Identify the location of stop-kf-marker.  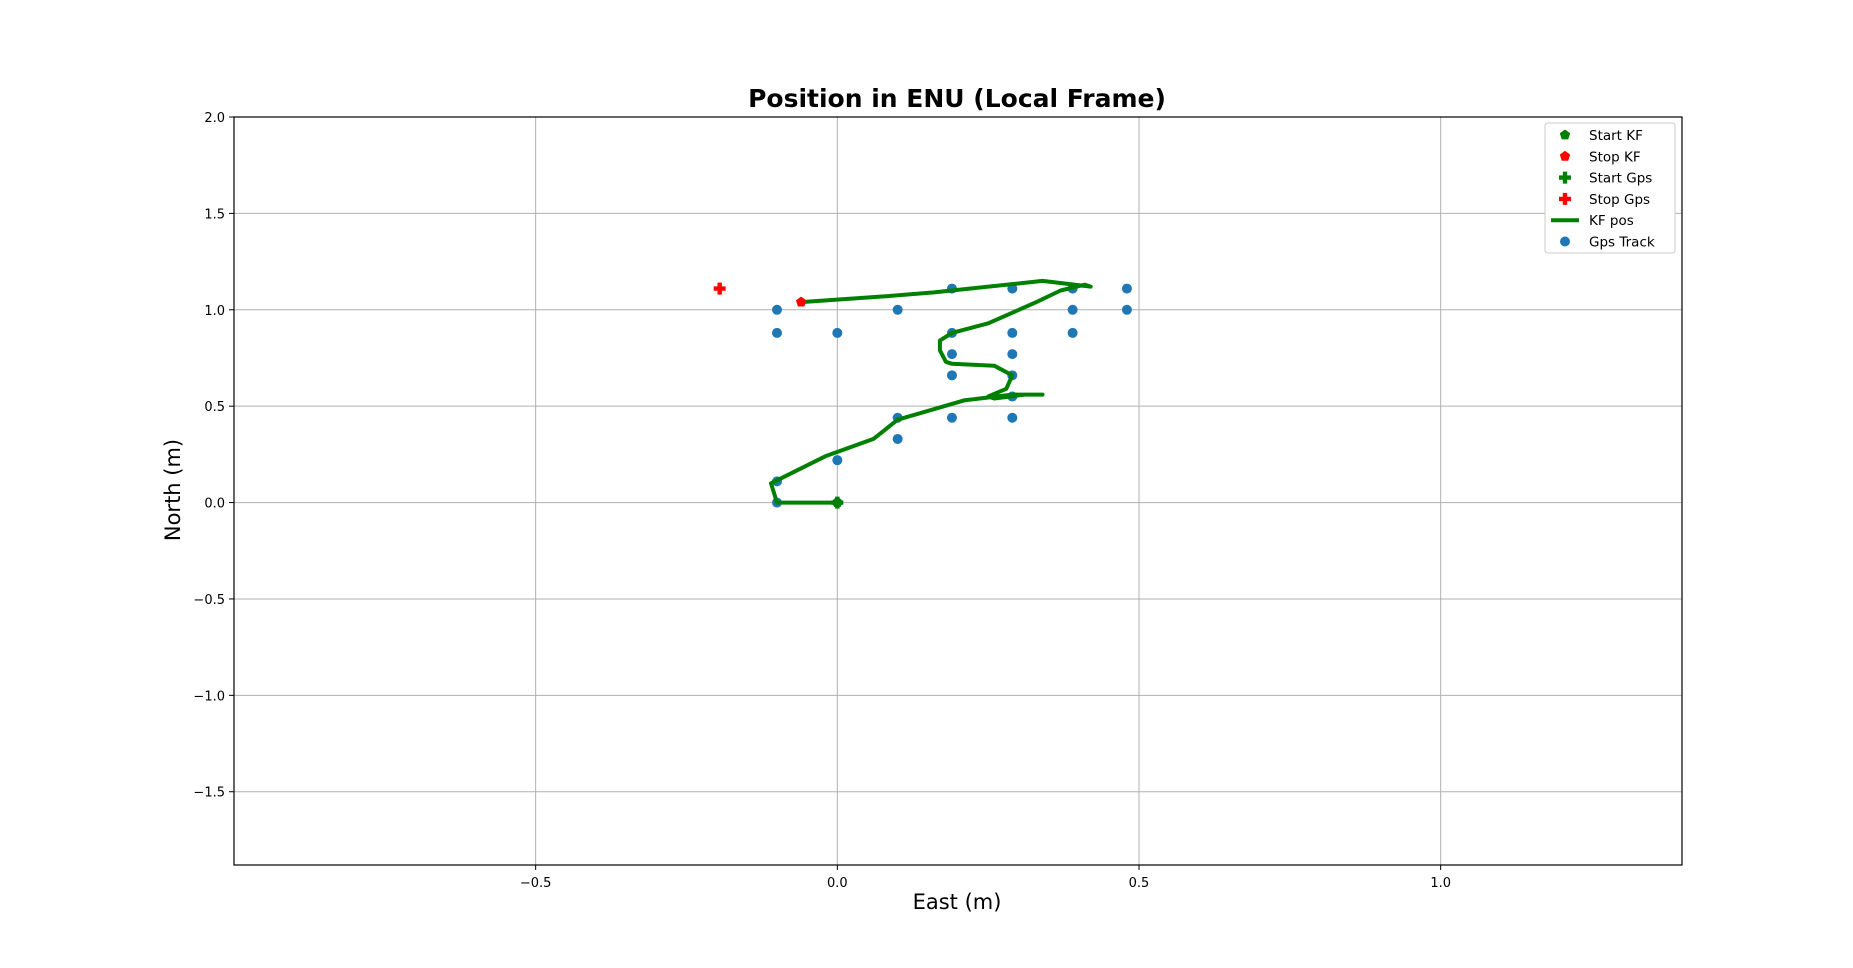
(801, 301).